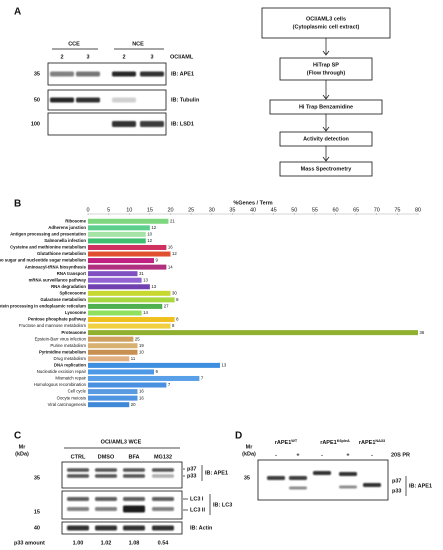 The width and height of the screenshot is (443, 550). I want to click on lane-sign: +, so click(347, 455).